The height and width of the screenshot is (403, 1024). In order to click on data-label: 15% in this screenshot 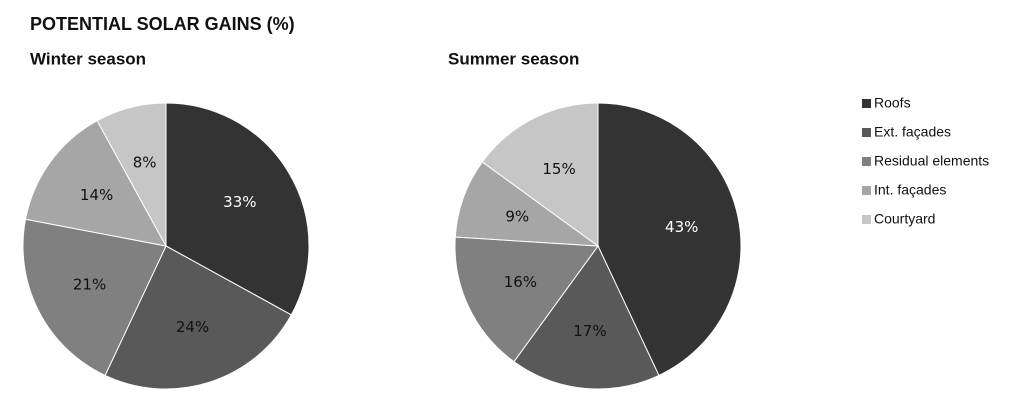, I will do `click(558, 169)`.